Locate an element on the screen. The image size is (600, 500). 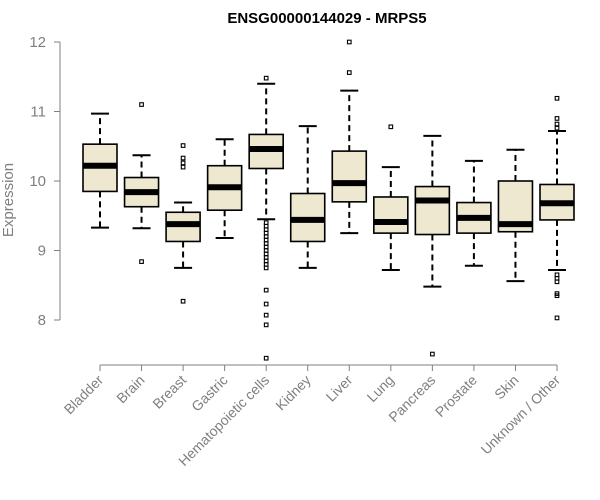
x-category-label: Kidney is located at coordinates (293, 393).